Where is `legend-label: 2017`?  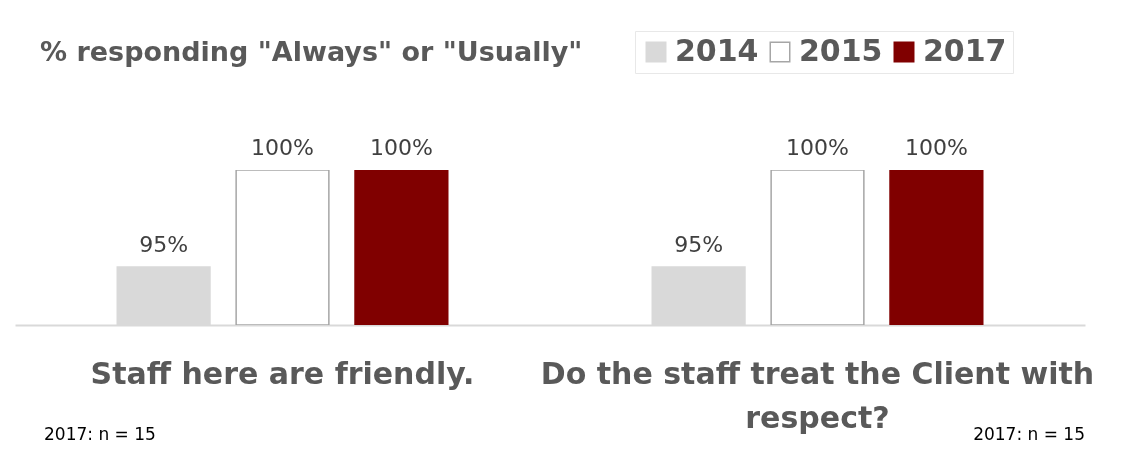 legend-label: 2017 is located at coordinates (965, 50).